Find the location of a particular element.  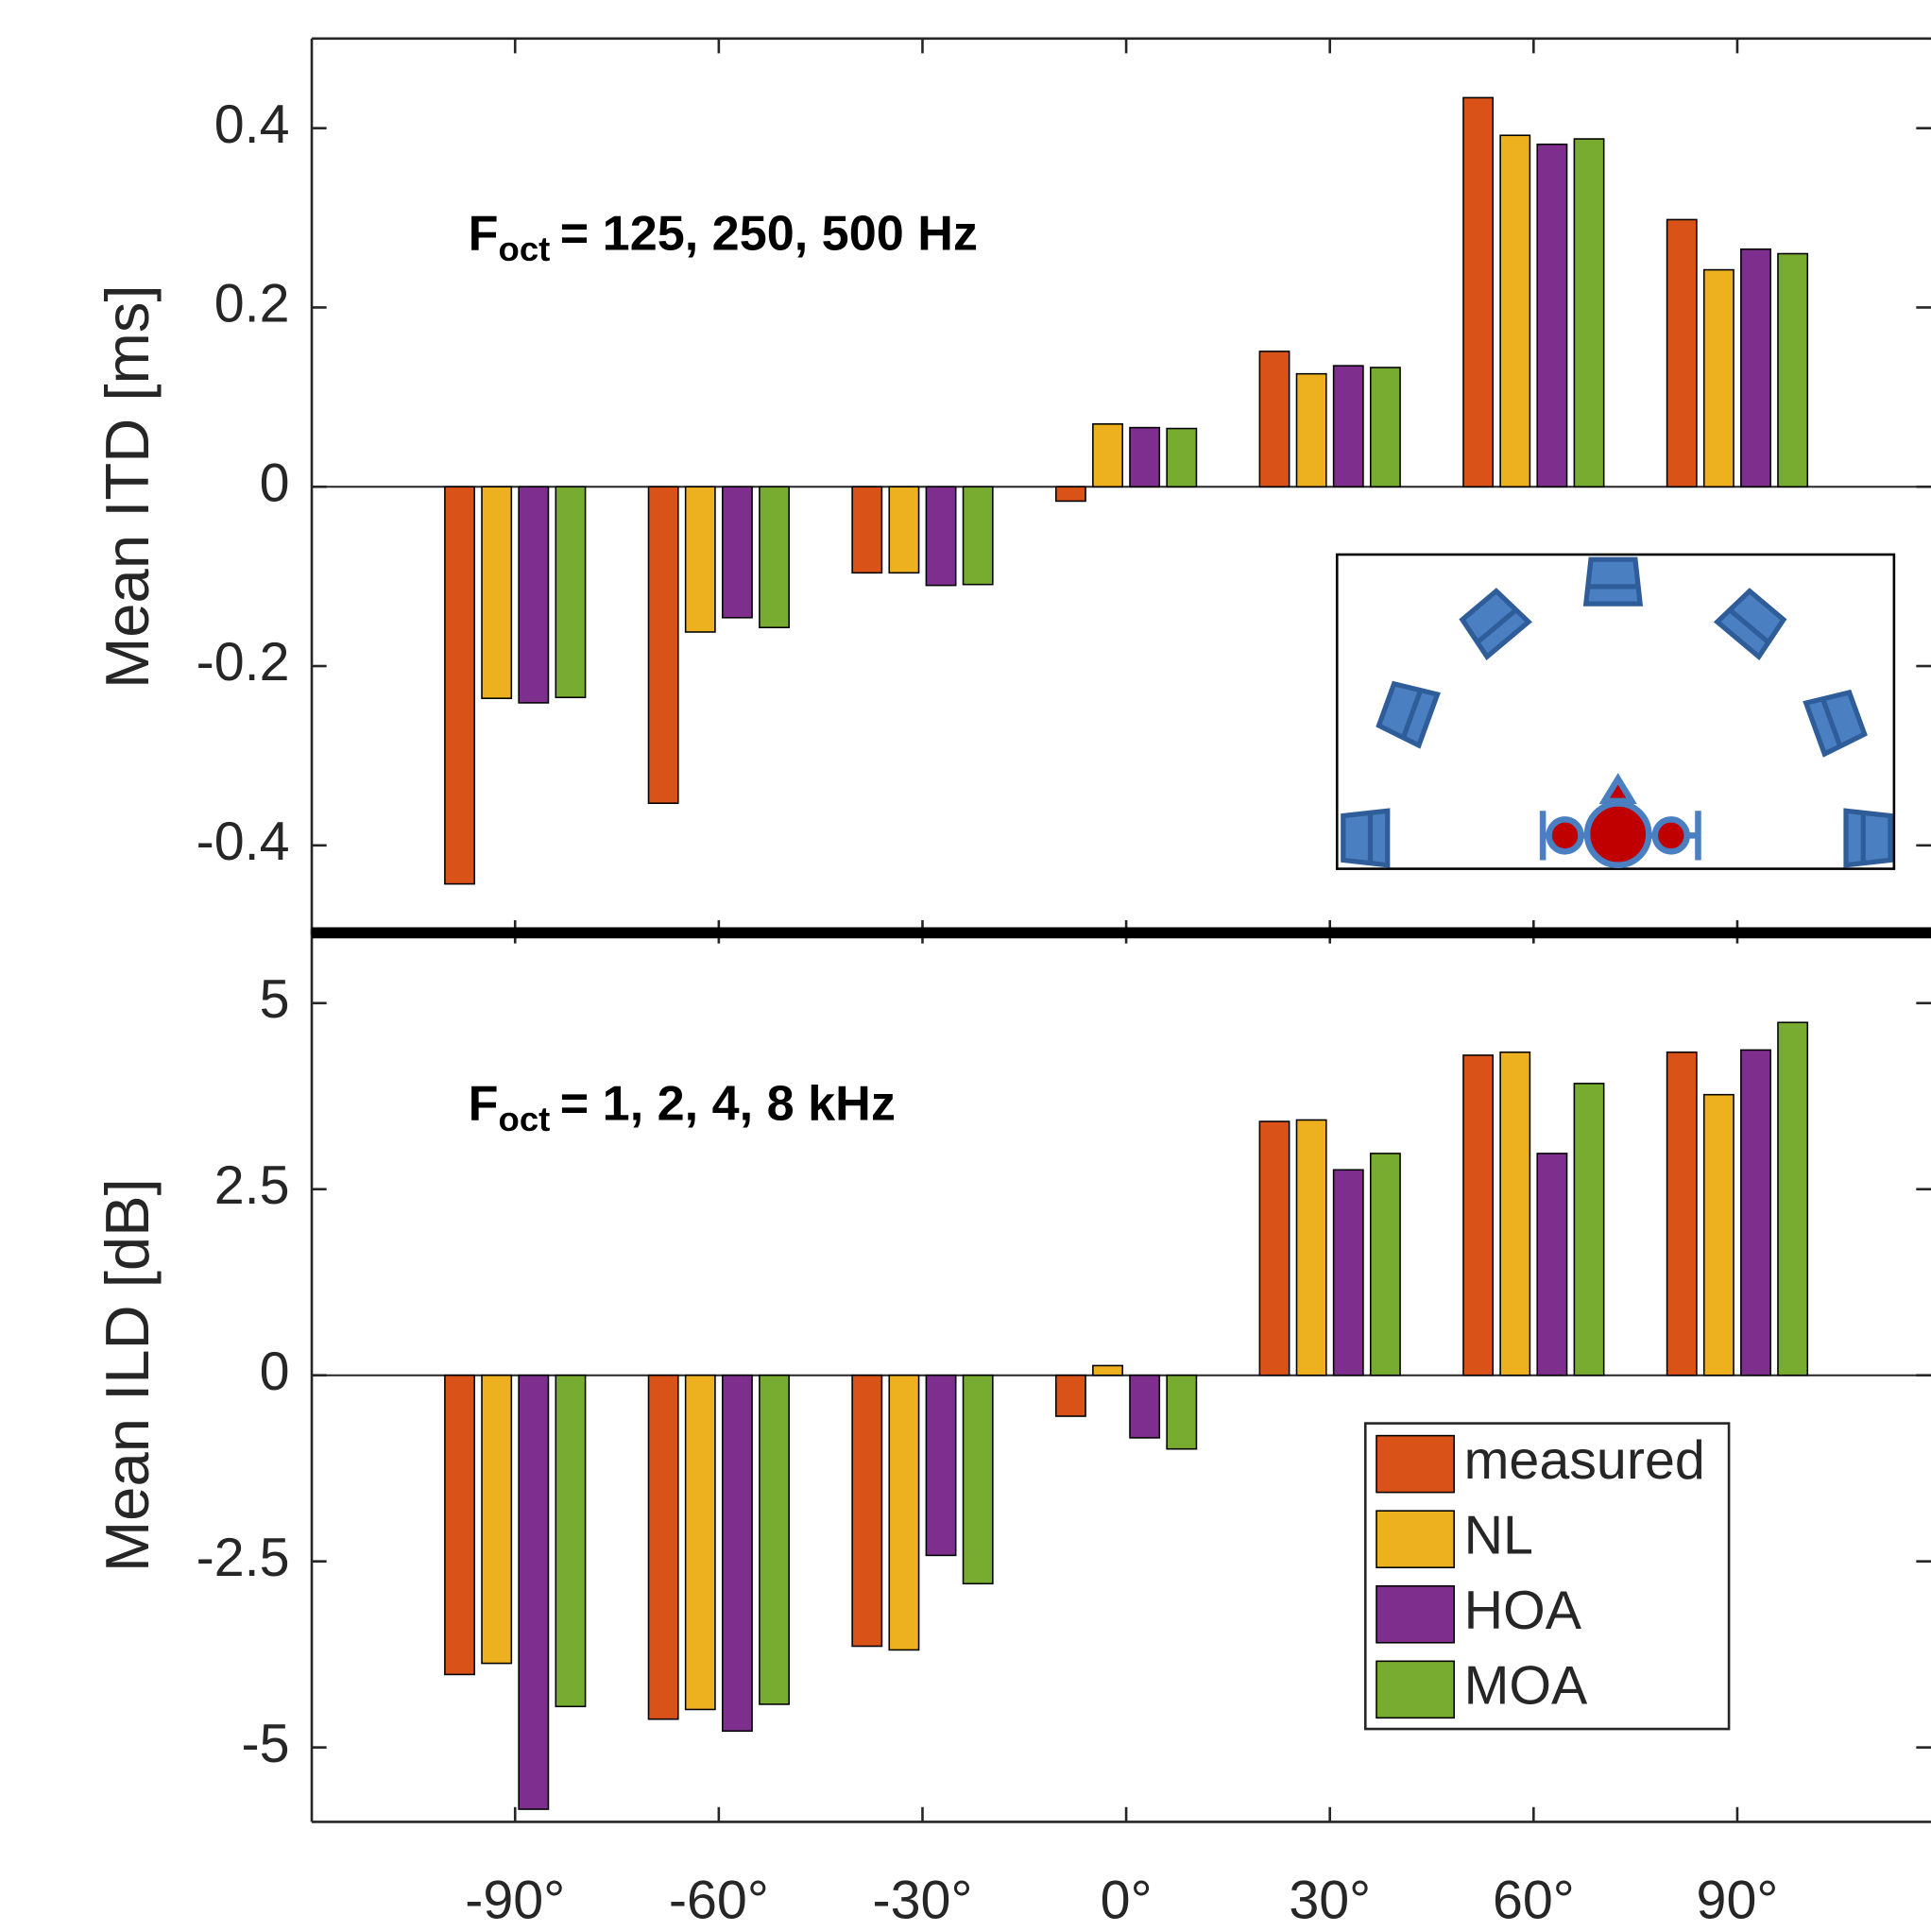

y-tick-label: -0.4 is located at coordinates (243, 842).